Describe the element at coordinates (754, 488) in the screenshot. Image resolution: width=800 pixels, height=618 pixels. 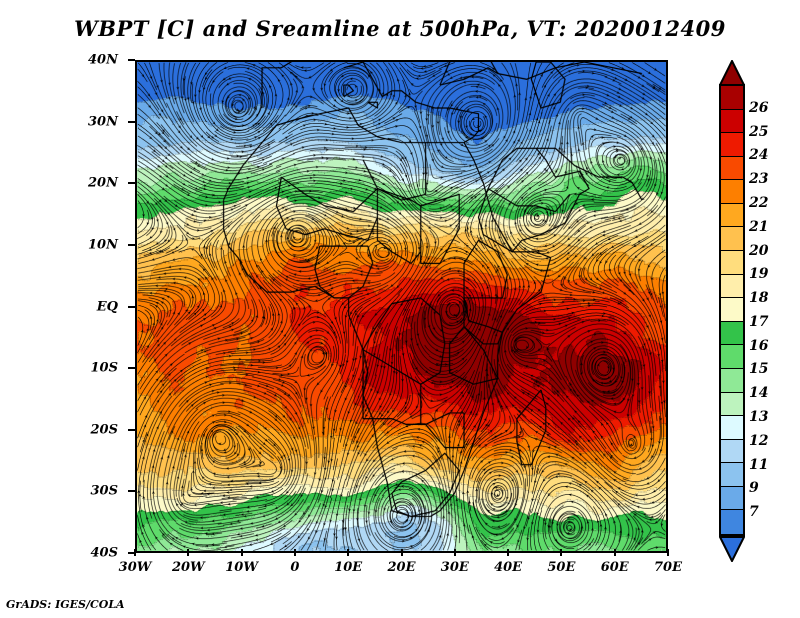
I see `colorbar-tick-label: 9` at that location.